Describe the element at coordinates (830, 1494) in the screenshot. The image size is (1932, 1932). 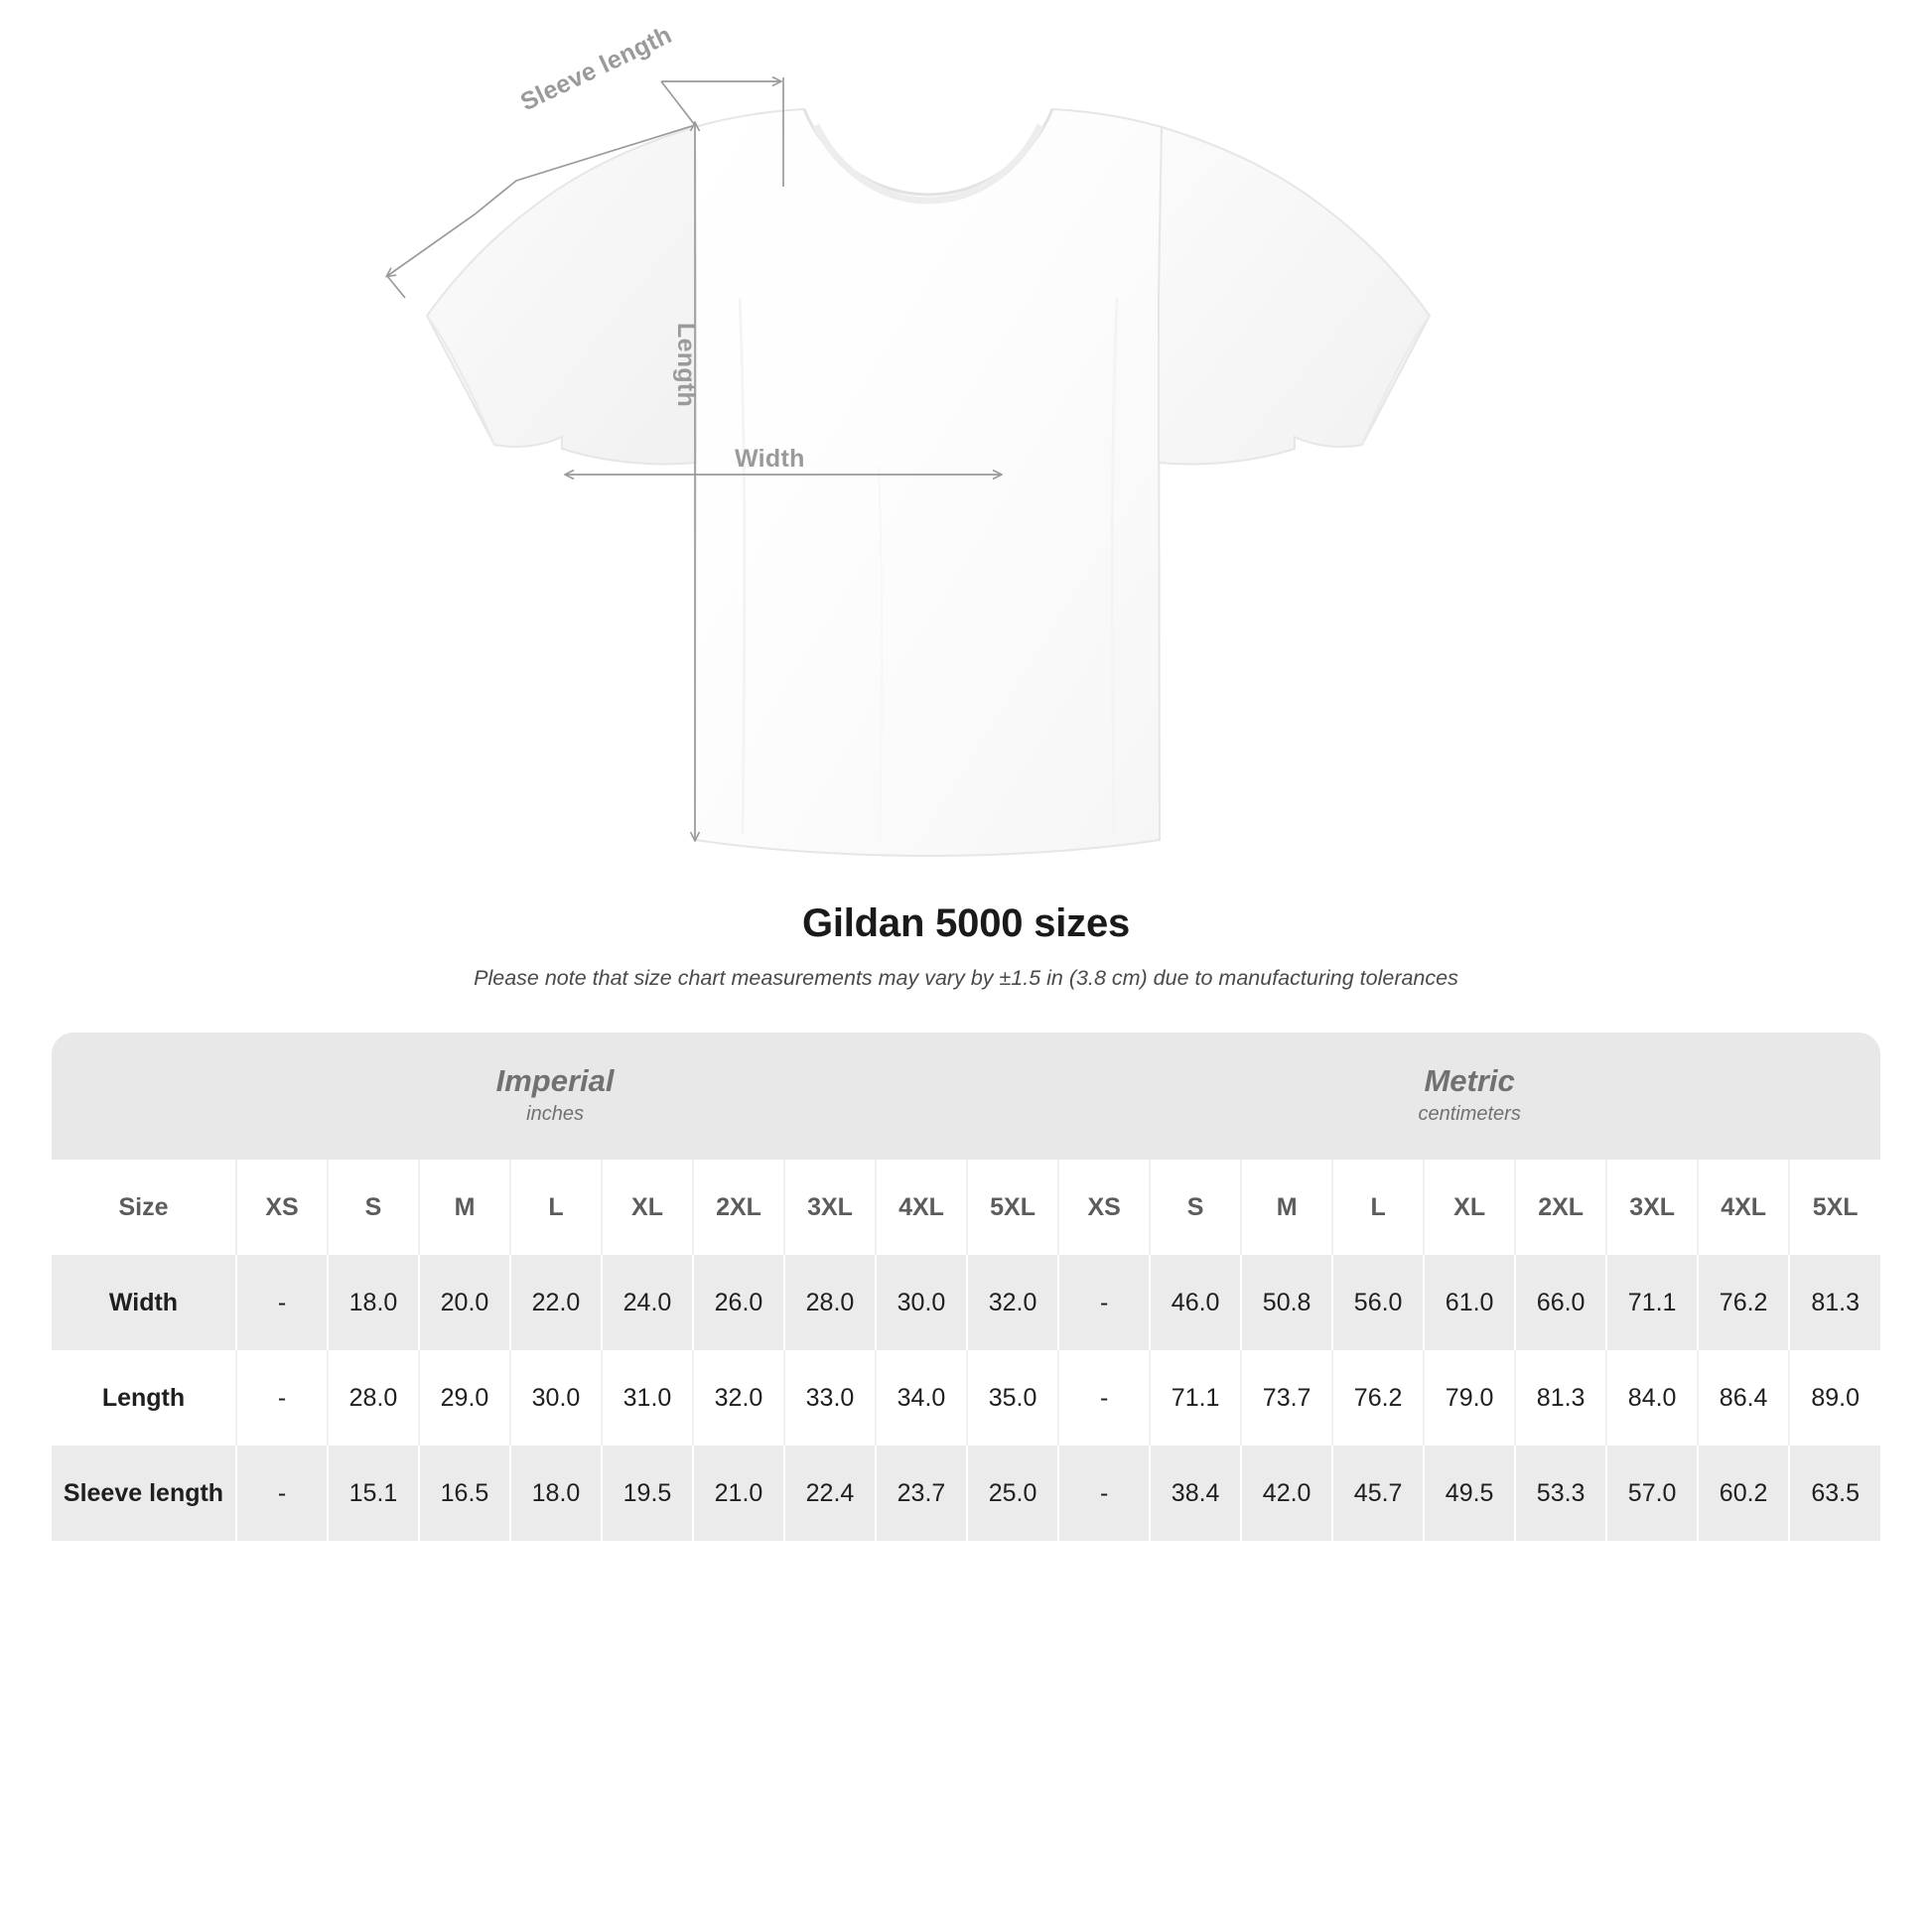
I see `cell-sleeve-imp-3xl: 22.4` at that location.